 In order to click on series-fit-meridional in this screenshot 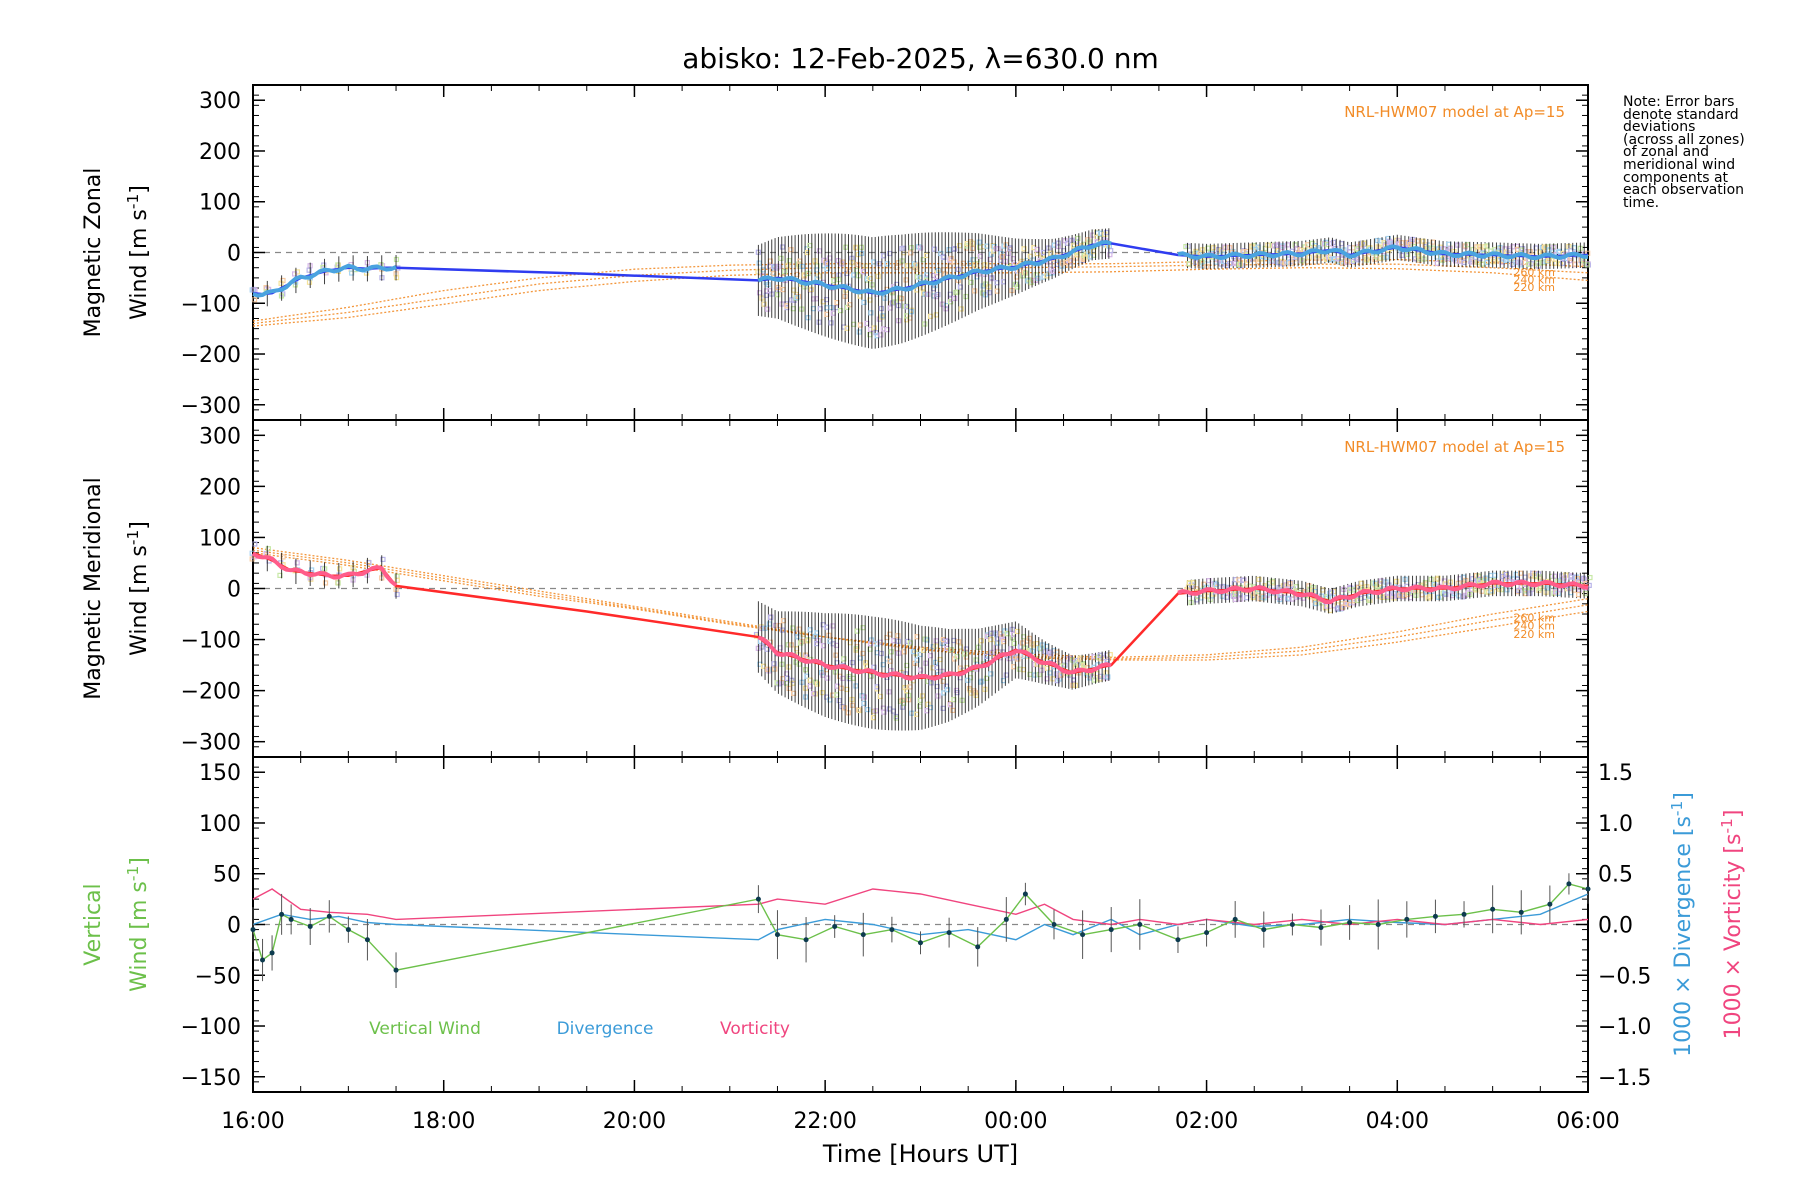, I will do `click(934, 658)`.